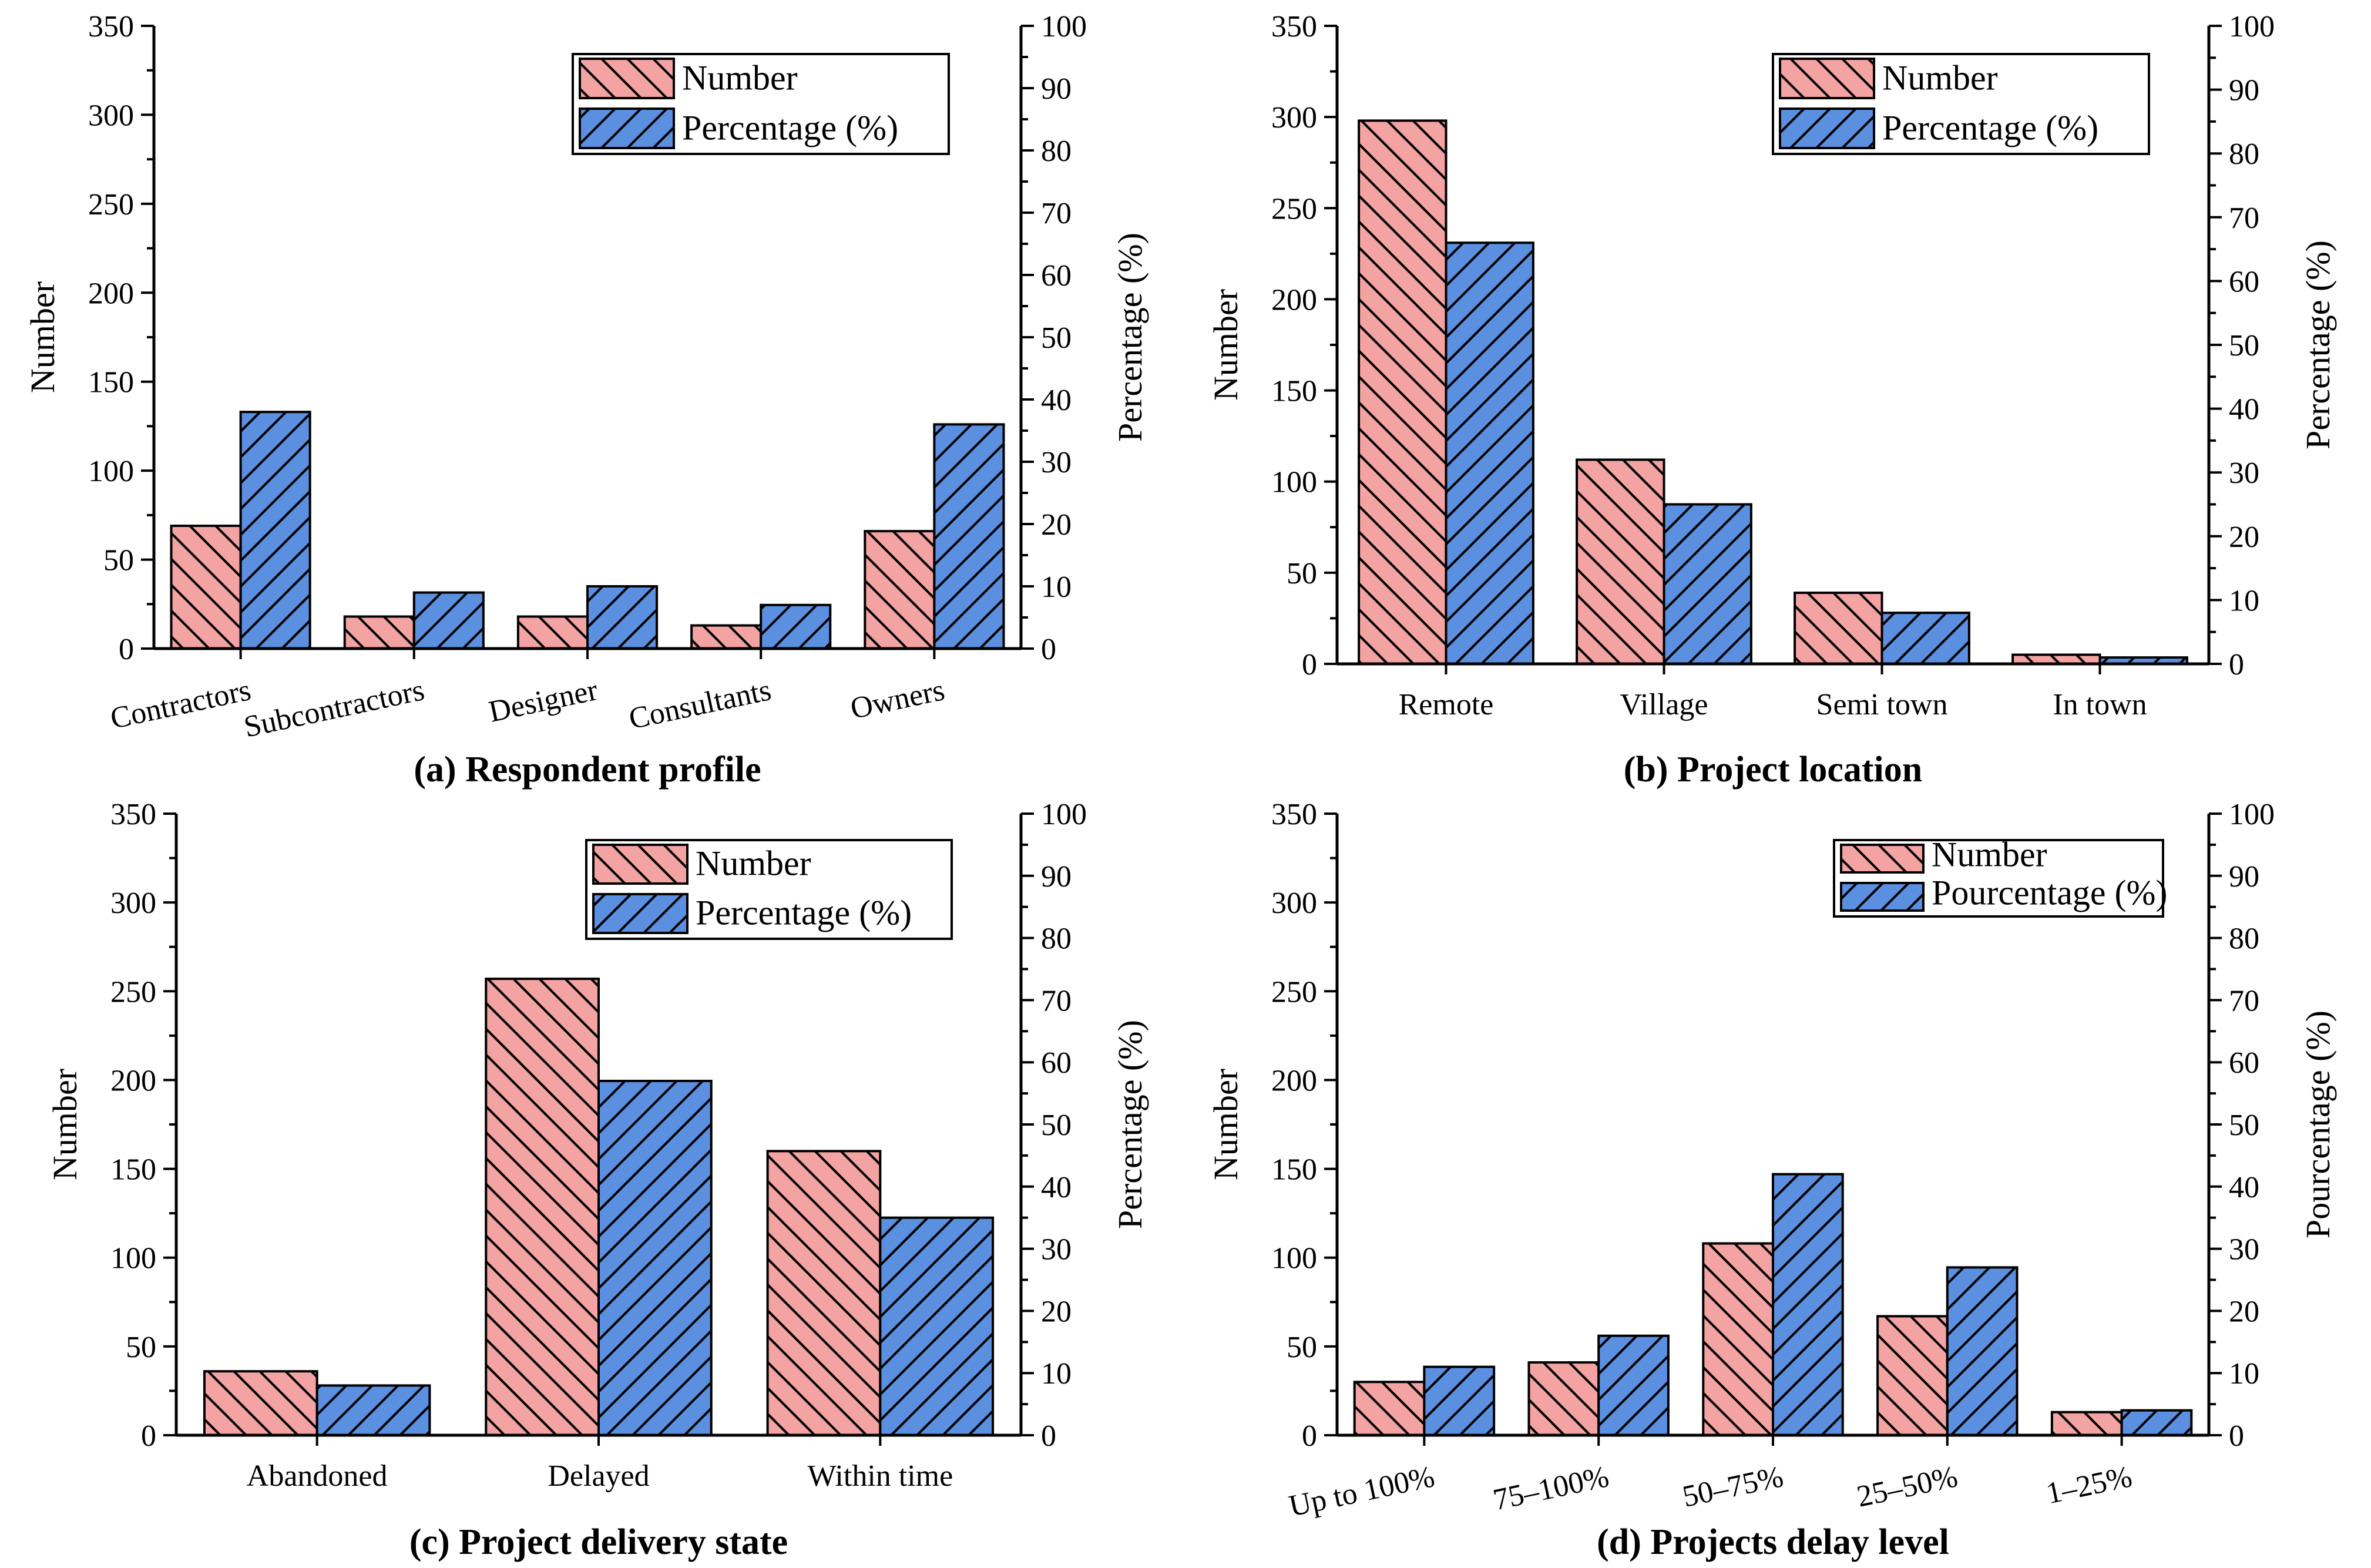 Image resolution: width=2371 pixels, height=1568 pixels. I want to click on bar-number-designer-outline, so click(552, 632).